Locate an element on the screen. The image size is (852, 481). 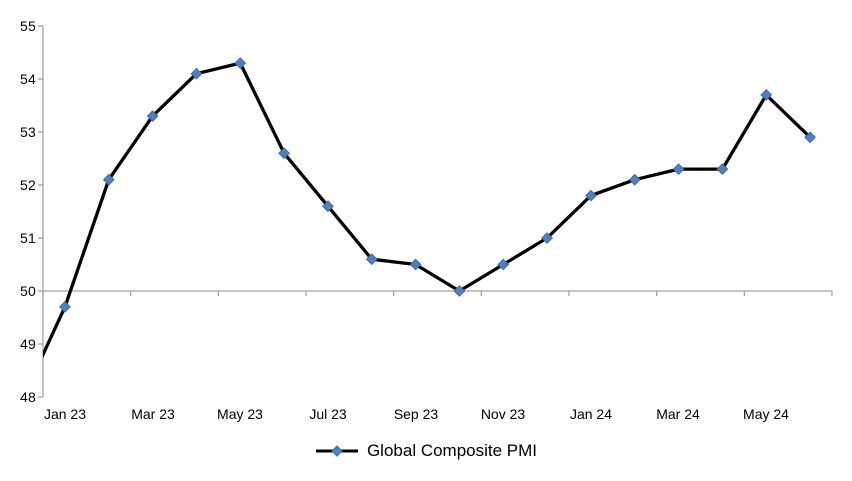
y-axis-tick-label: 48 is located at coordinates (28, 397).